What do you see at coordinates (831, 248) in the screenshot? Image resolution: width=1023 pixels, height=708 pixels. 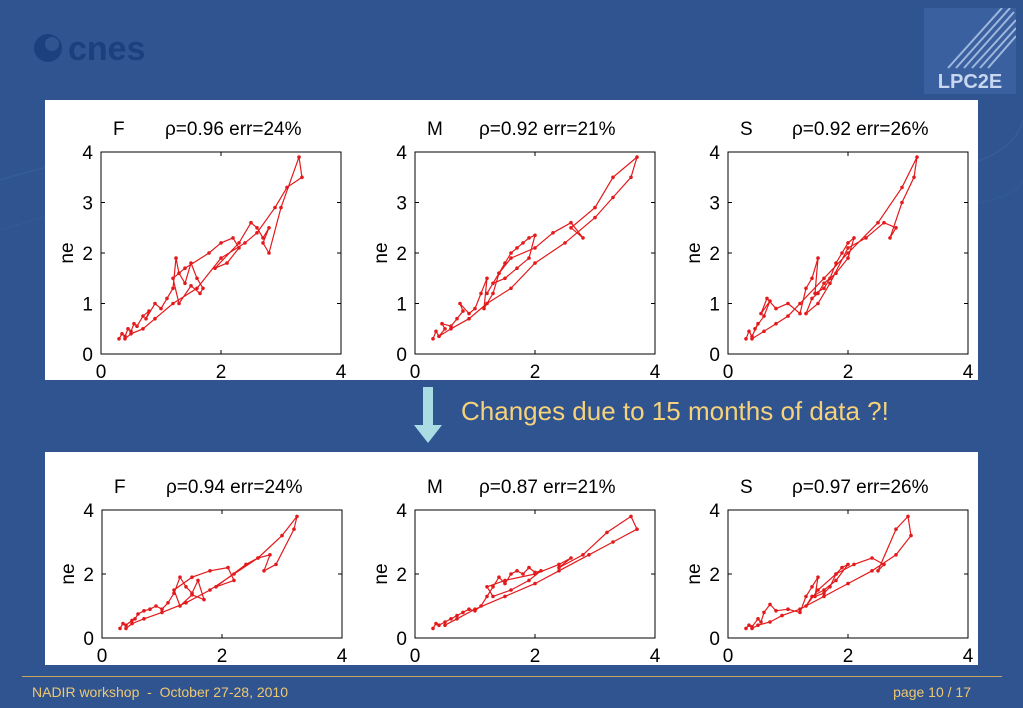 I see `series-line` at bounding box center [831, 248].